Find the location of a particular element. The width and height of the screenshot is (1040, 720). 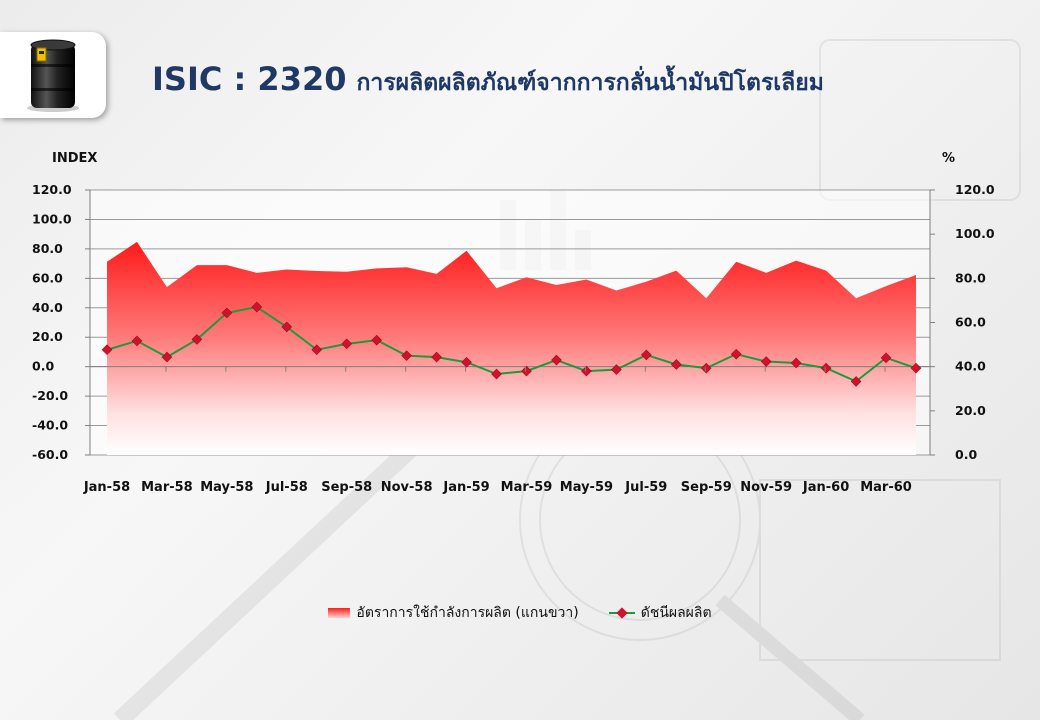

x-tick-label: Nov-59 is located at coordinates (766, 487).